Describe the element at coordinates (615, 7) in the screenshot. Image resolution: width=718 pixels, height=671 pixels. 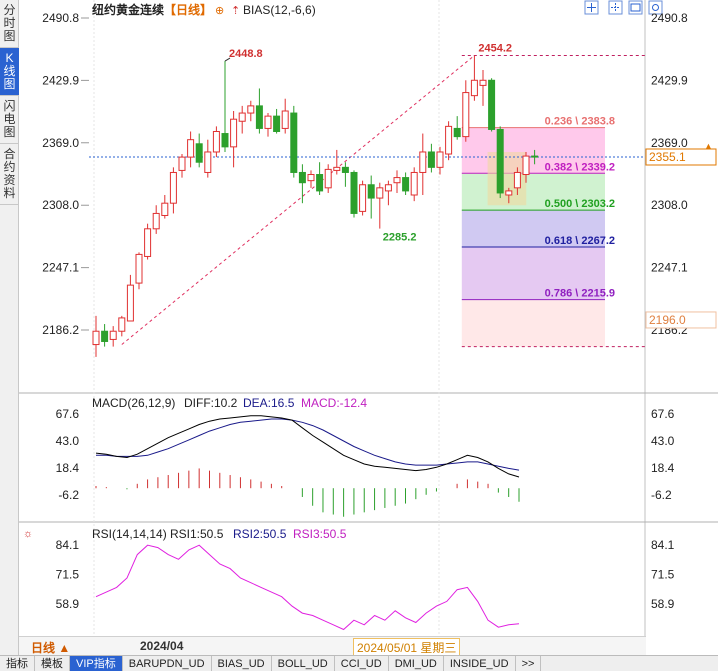
I see `grid-icon` at that location.